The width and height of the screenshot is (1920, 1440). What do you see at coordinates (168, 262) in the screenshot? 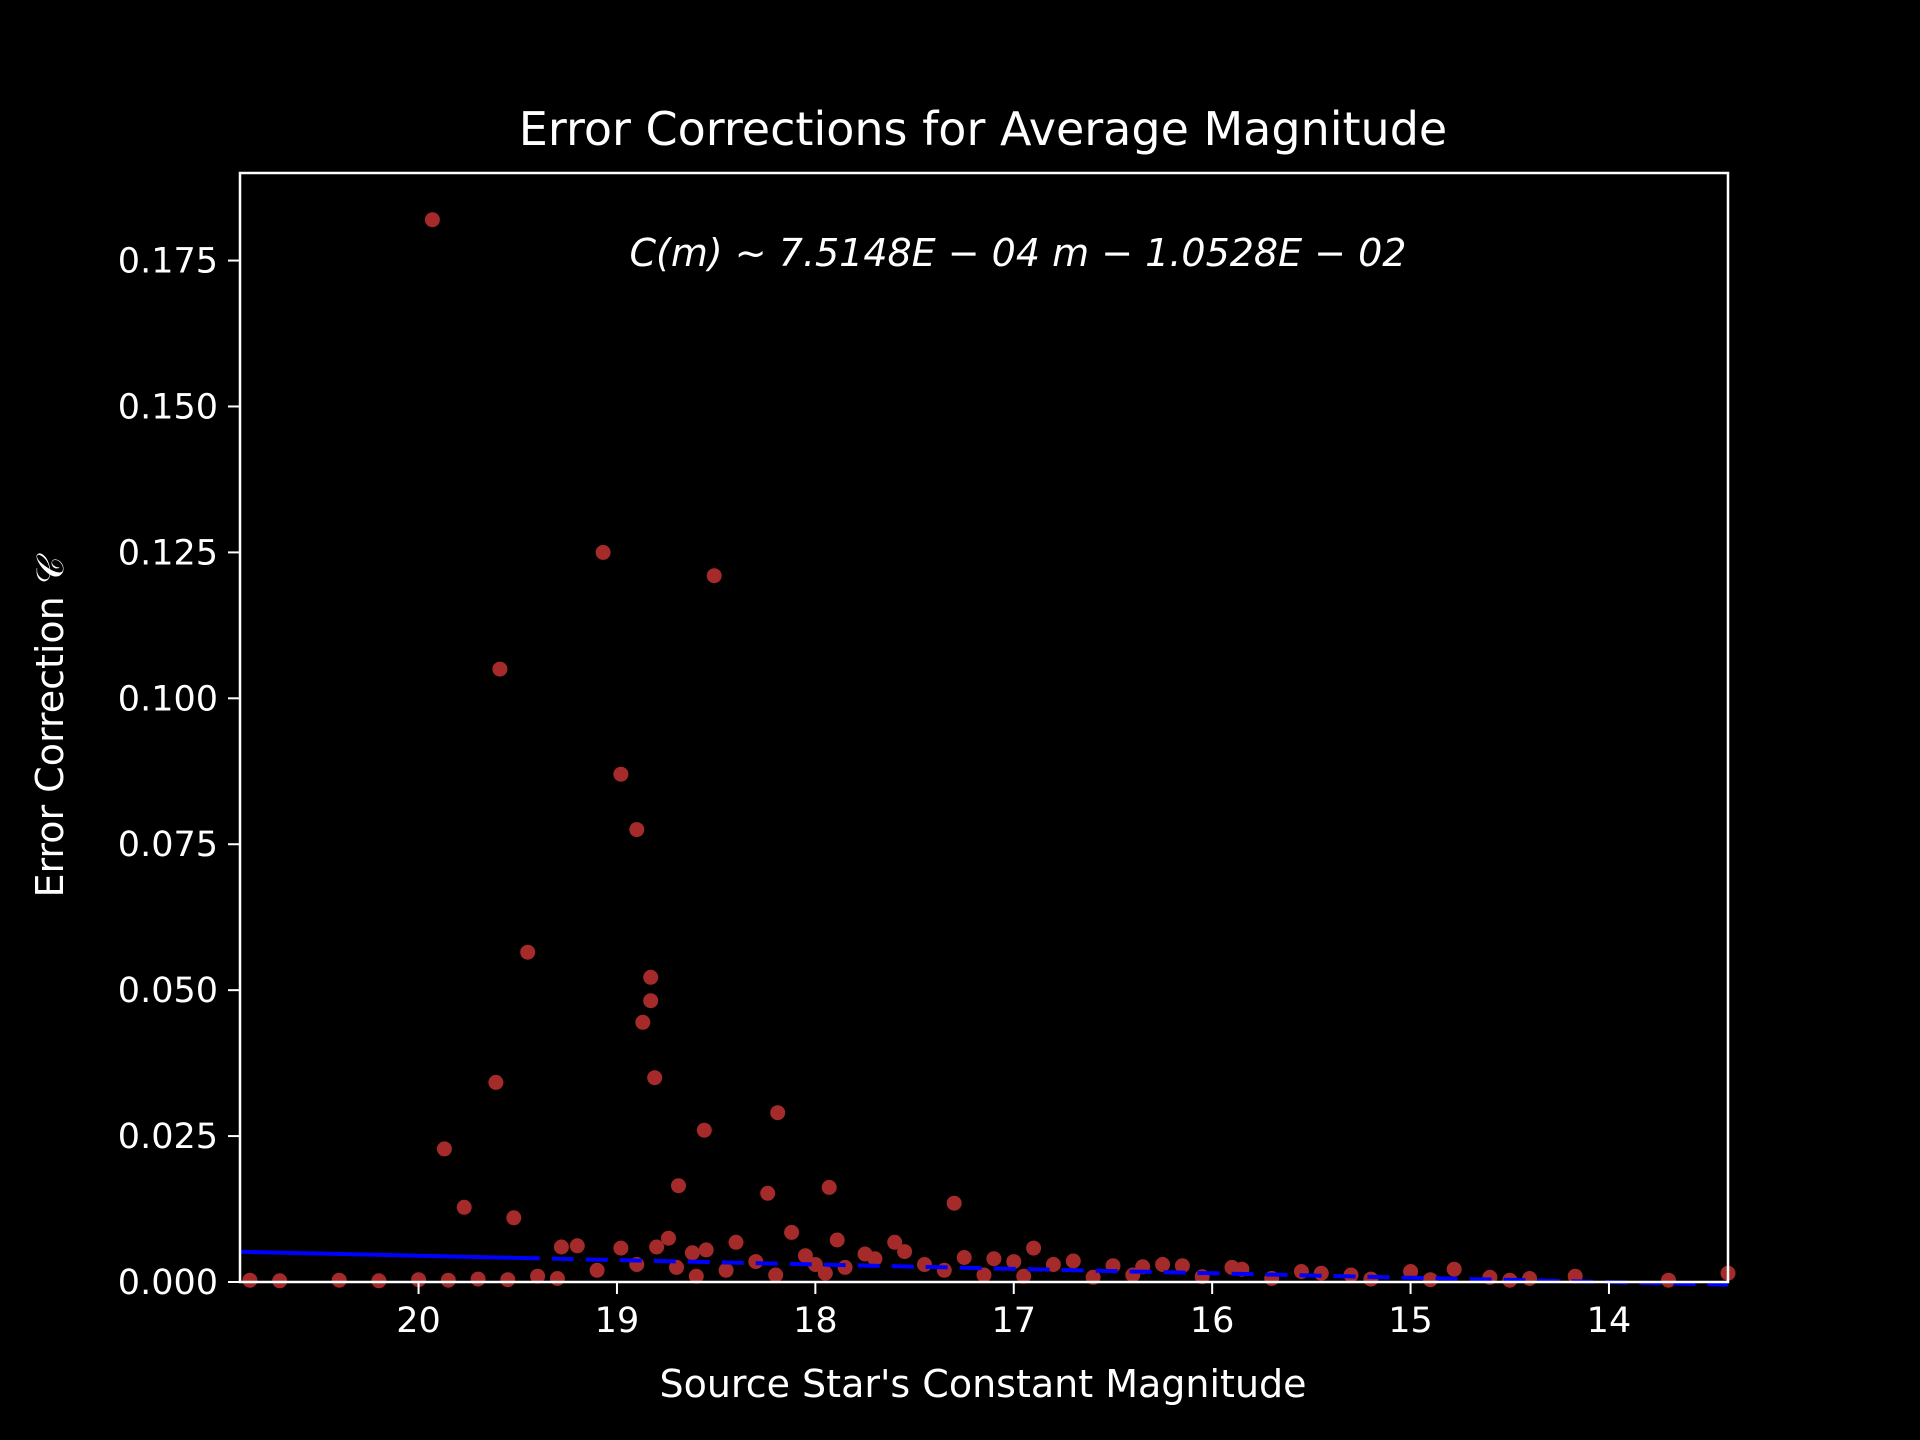
I see `y-tick-label-7: 0.175` at bounding box center [168, 262].